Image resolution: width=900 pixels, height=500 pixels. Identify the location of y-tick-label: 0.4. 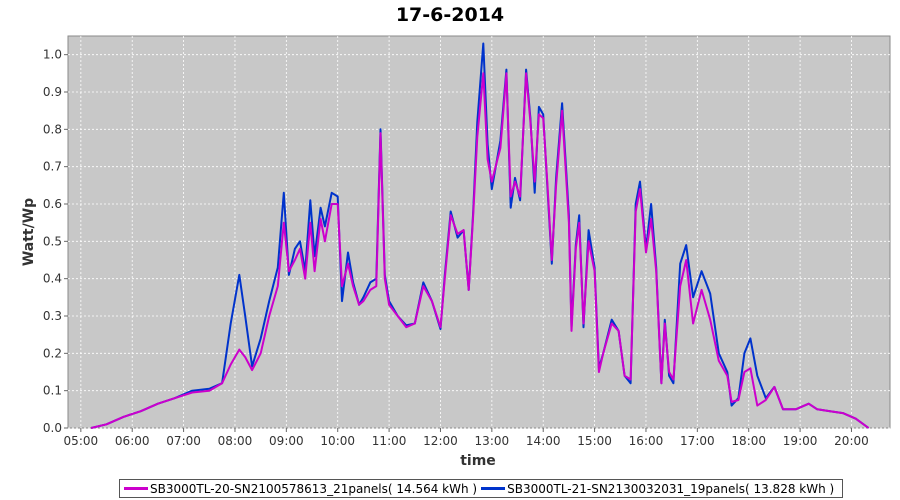
(52, 279).